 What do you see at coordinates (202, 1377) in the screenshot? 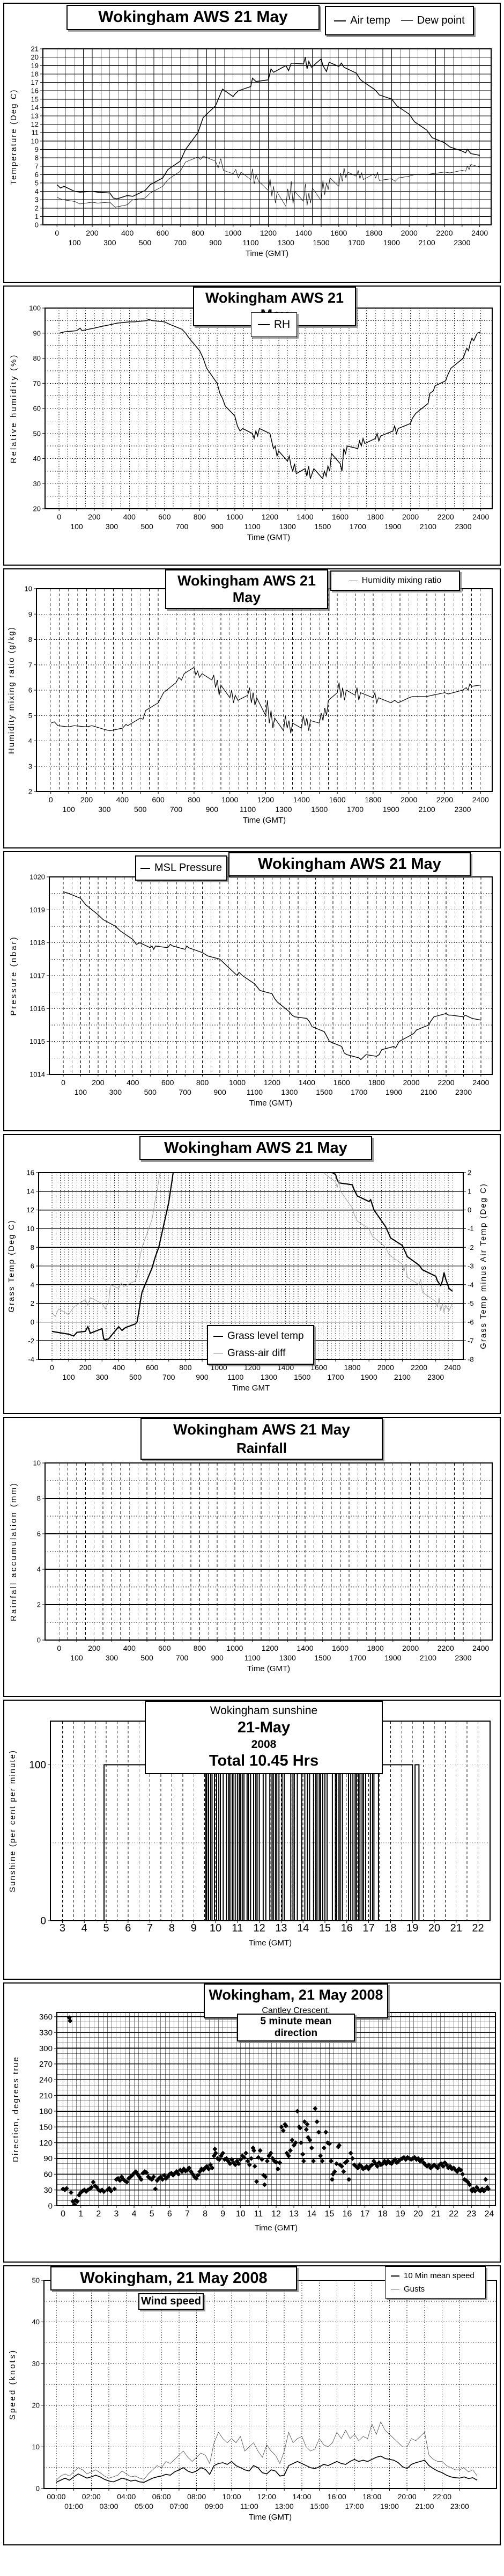
I see `svg-text: 900` at bounding box center [202, 1377].